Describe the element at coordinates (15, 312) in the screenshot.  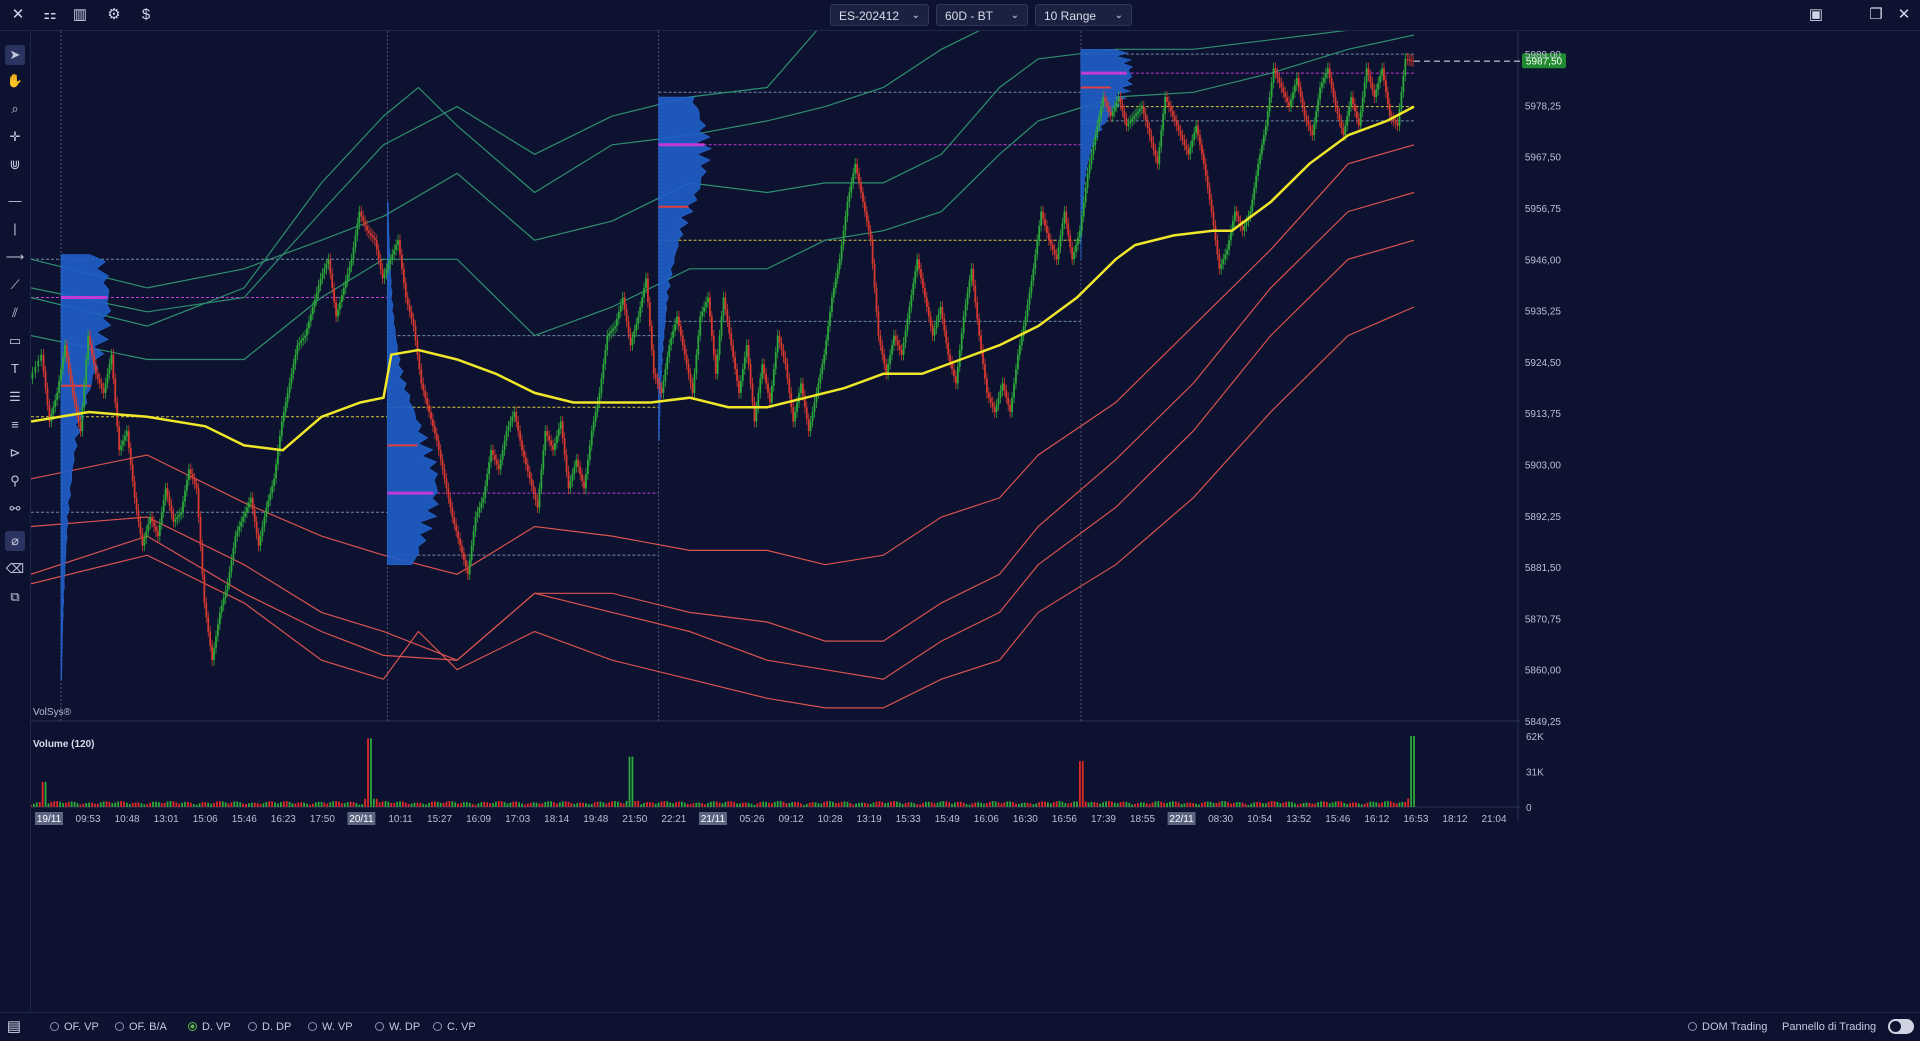
I see `channel-icon: ⫽` at that location.